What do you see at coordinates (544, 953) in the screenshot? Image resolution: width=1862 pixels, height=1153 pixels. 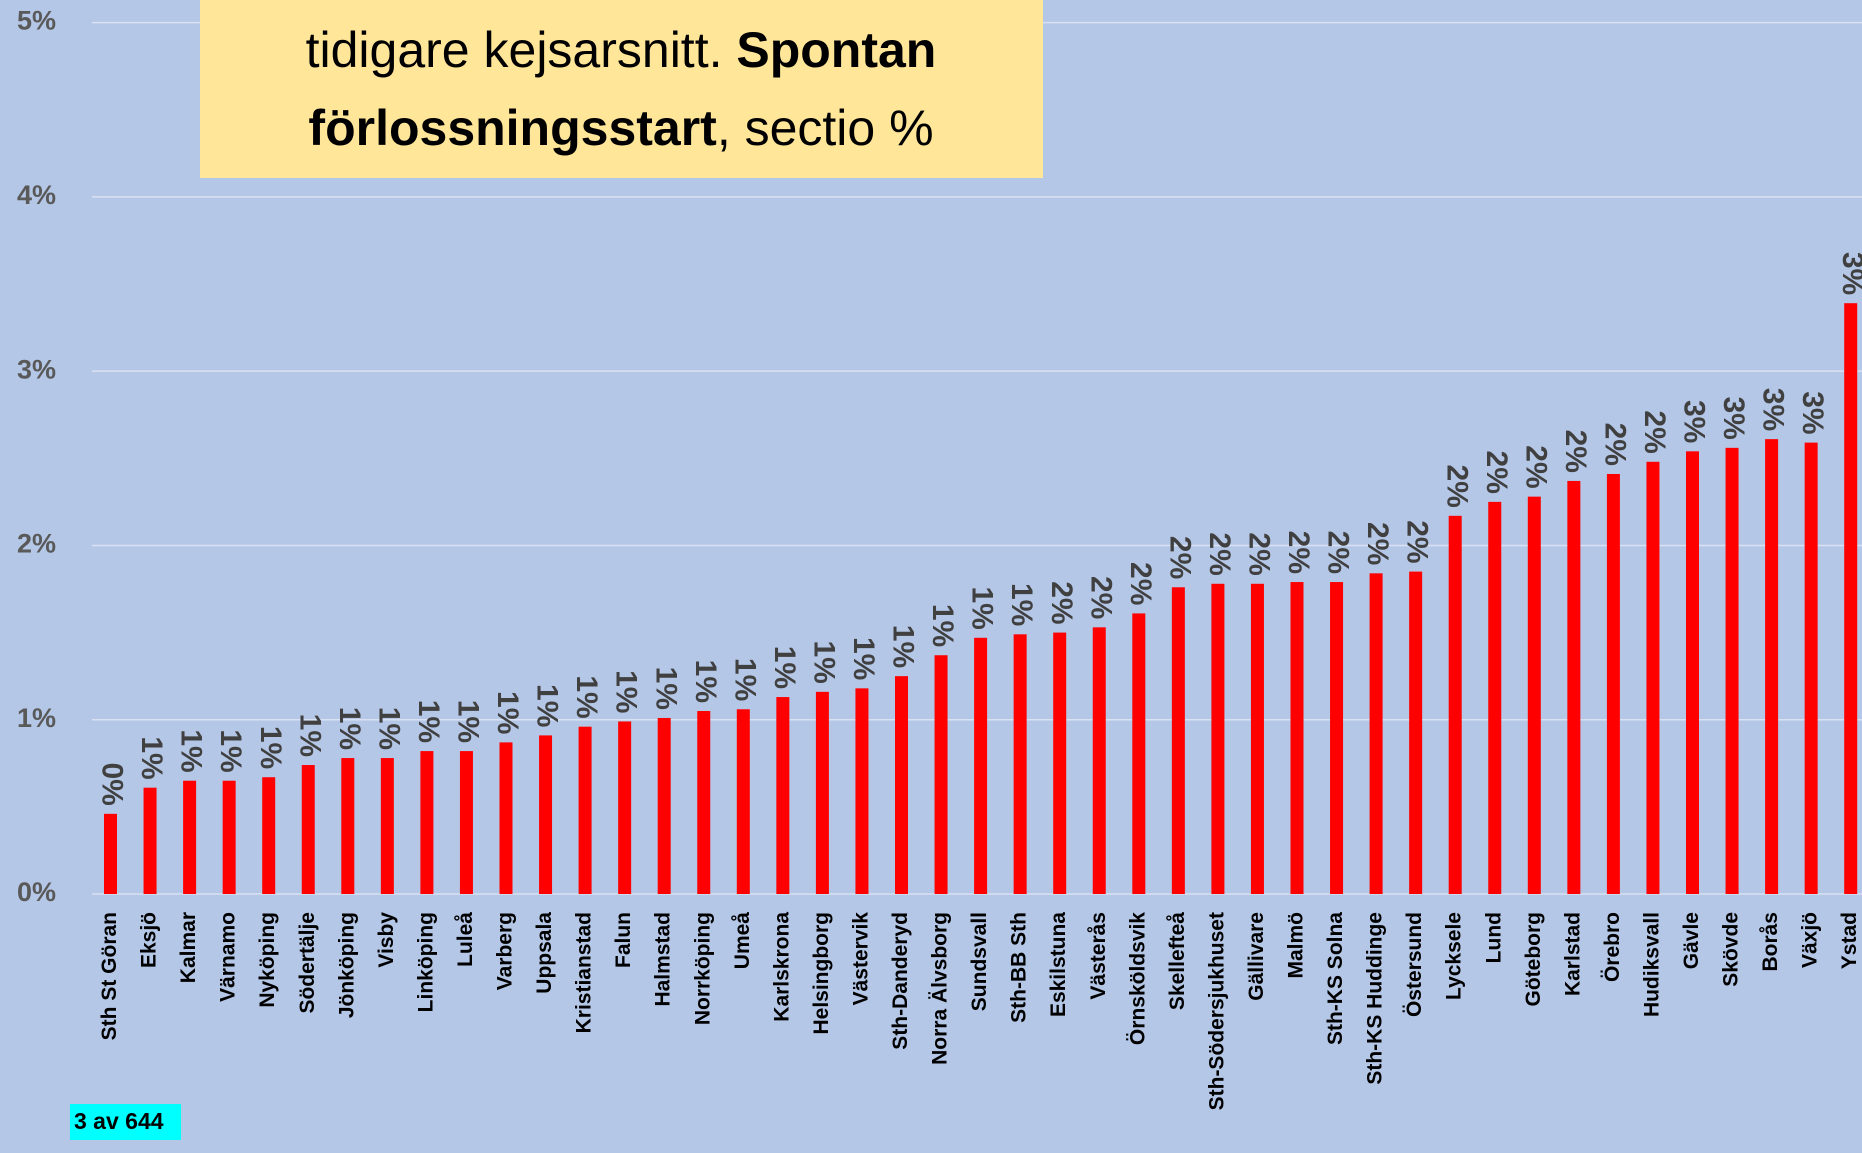 I see `x-tick-label: Uppsala` at bounding box center [544, 953].